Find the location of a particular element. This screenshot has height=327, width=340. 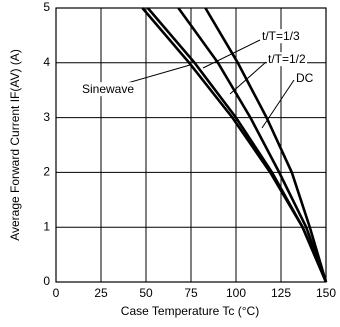

x-tick-label: 75 is located at coordinates (191, 293).